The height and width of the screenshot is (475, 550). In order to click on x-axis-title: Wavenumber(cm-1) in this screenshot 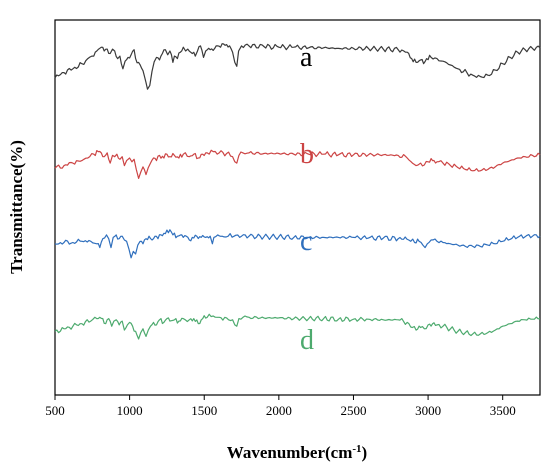, I will do `click(297, 452)`.